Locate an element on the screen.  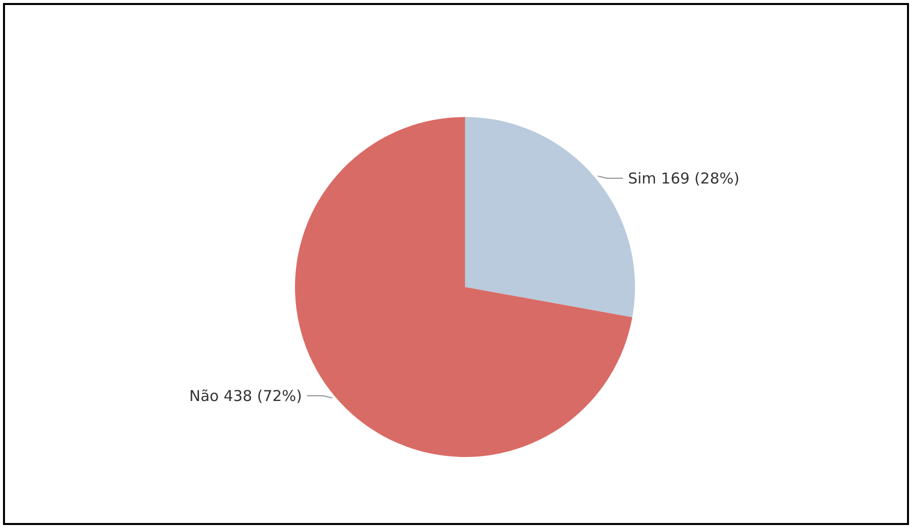
slice-label: Não 438 (72%) is located at coordinates (245, 395).